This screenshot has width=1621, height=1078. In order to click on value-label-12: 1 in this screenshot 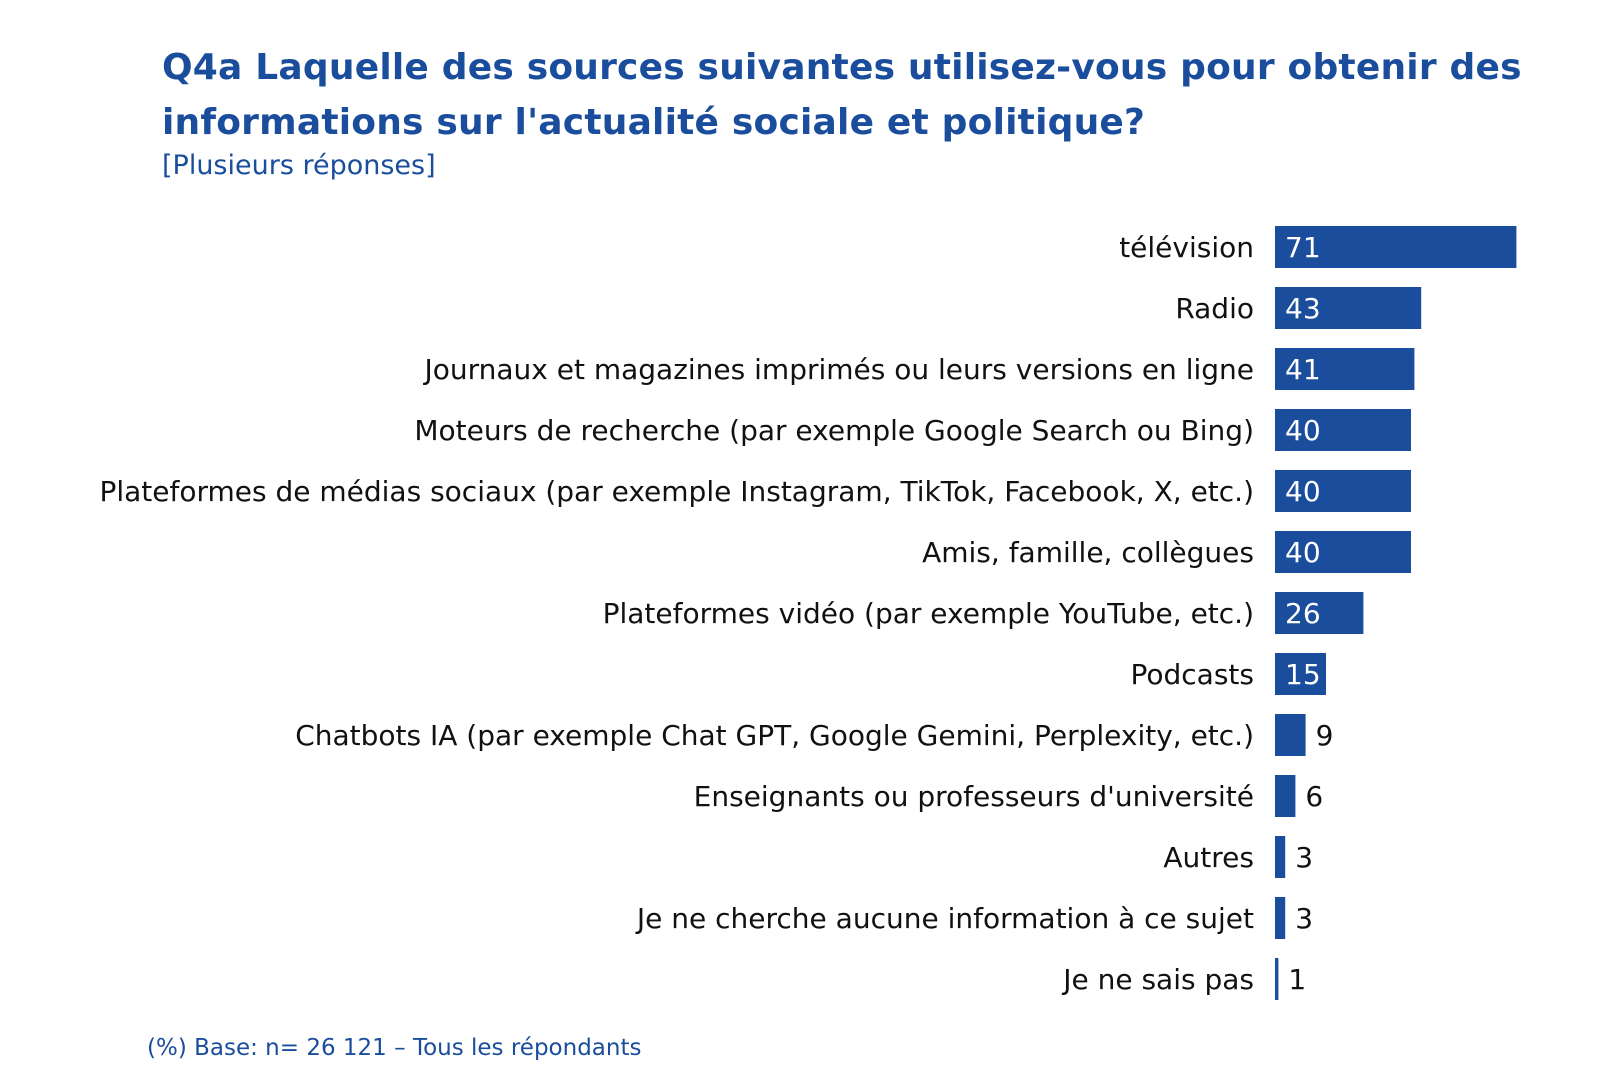, I will do `click(1297, 979)`.